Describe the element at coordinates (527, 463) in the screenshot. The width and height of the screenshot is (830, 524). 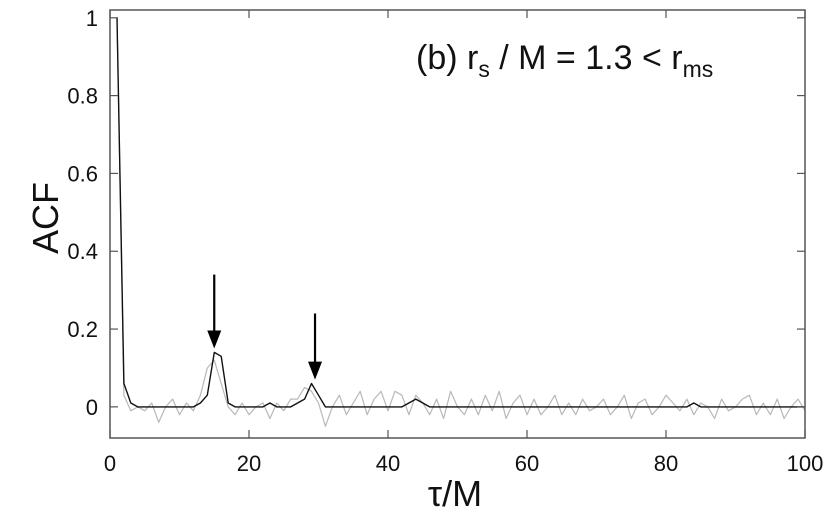
I see `x-tick-label: 60` at that location.